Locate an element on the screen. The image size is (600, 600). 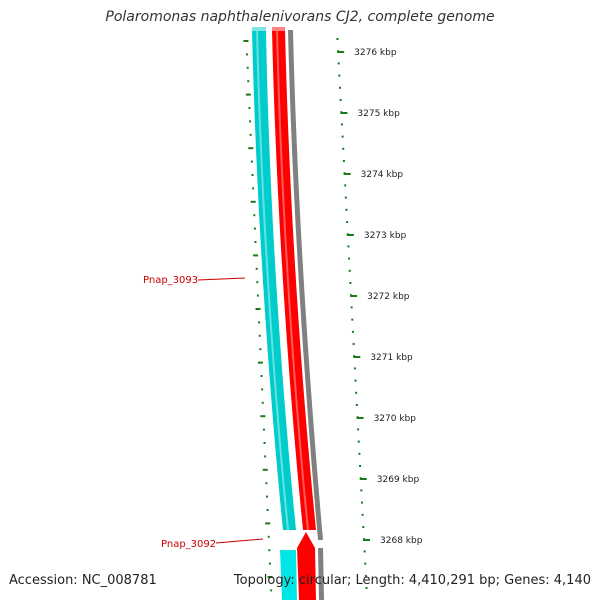
kbp-tick-label: 3269 kbp is located at coordinates (398, 480).